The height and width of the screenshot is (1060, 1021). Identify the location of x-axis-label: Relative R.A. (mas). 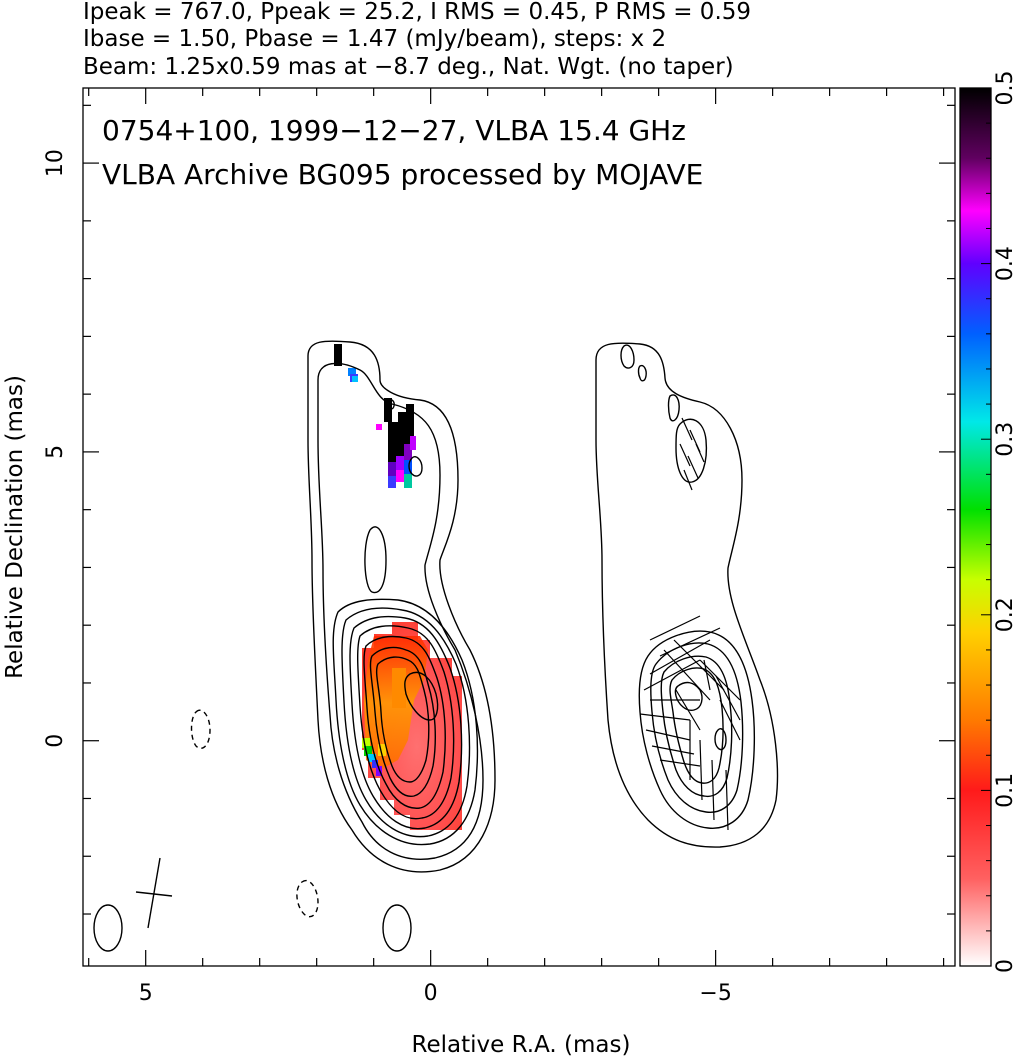
(521, 1045).